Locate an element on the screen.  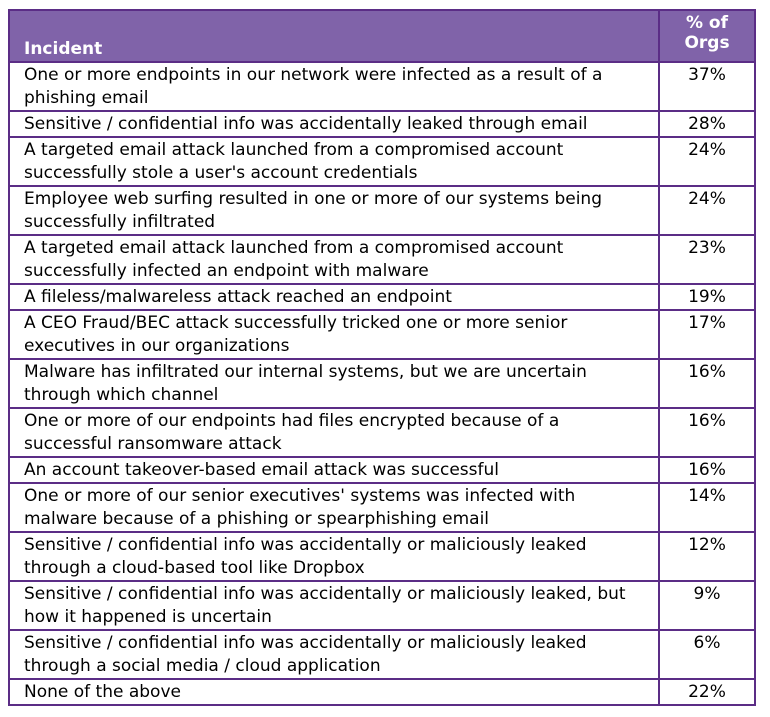
pct-cell: 9% is located at coordinates (707, 605).